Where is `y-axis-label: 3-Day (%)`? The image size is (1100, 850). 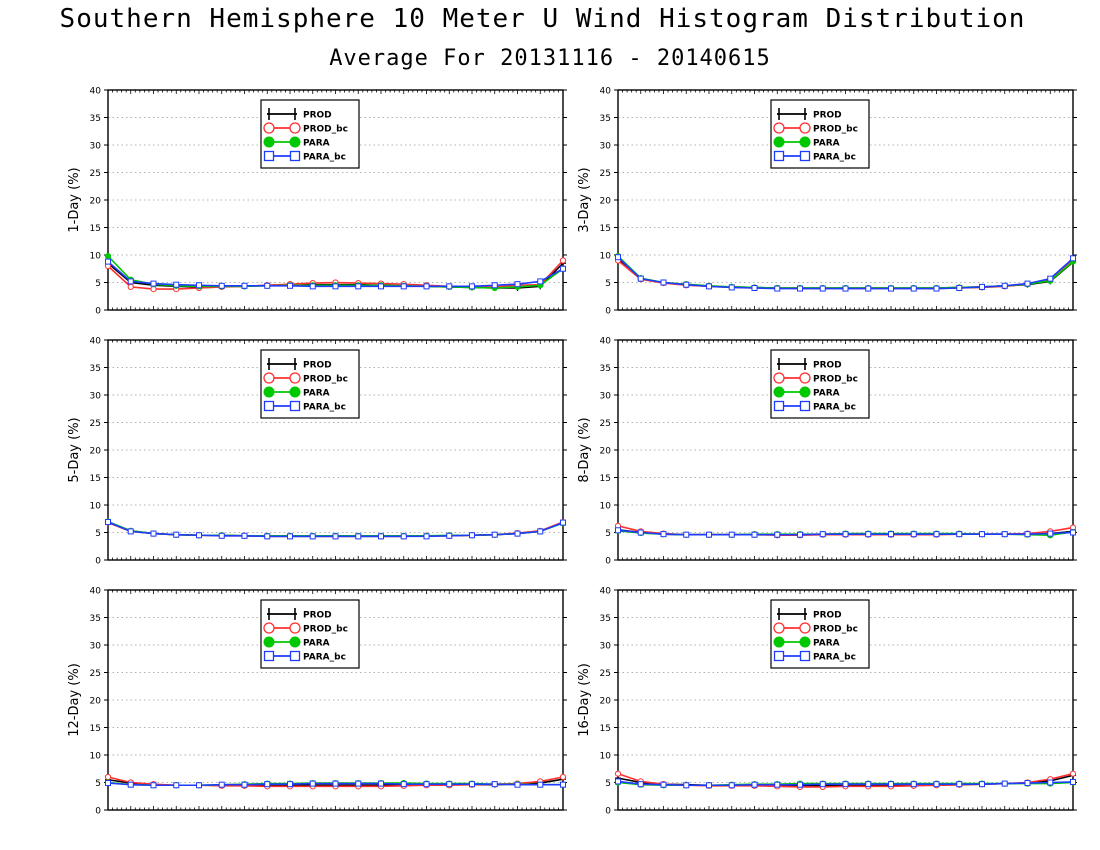 y-axis-label: 3-Day (%) is located at coordinates (584, 199).